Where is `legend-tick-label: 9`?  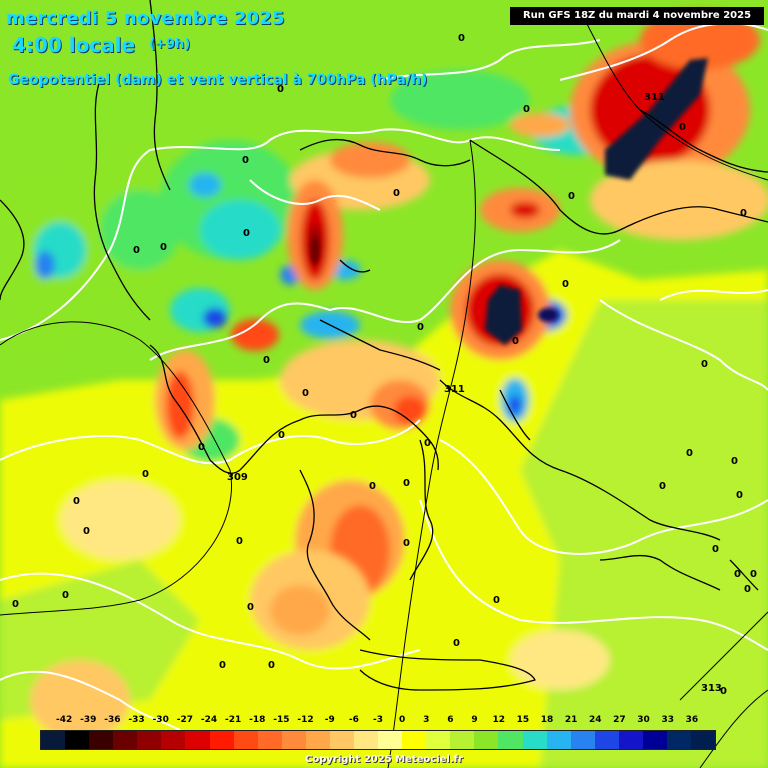
legend-tick-label: 9 is located at coordinates (474, 720).